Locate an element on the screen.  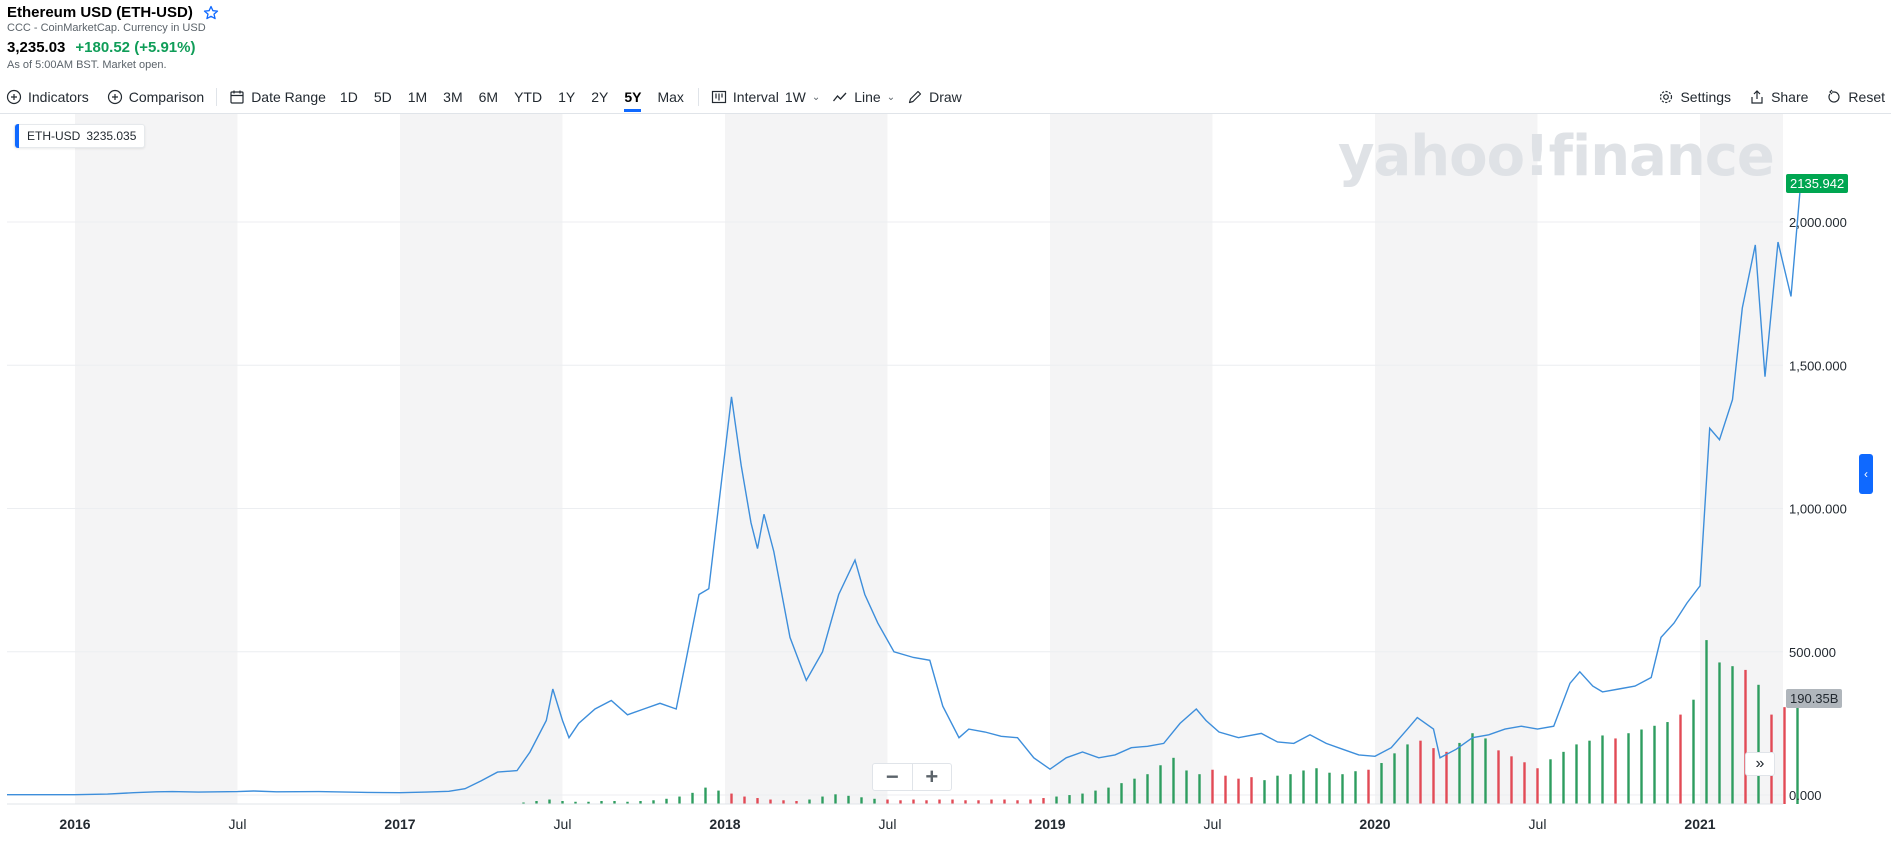
reset-label: Reset is located at coordinates (1866, 97).